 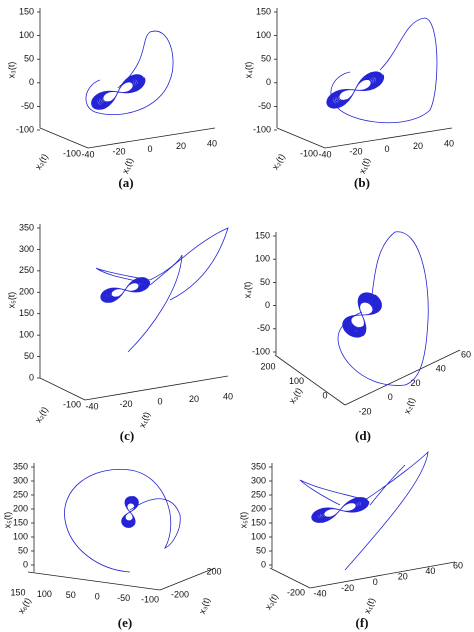 What do you see at coordinates (362, 622) in the screenshot?
I see `caption: (f)` at bounding box center [362, 622].